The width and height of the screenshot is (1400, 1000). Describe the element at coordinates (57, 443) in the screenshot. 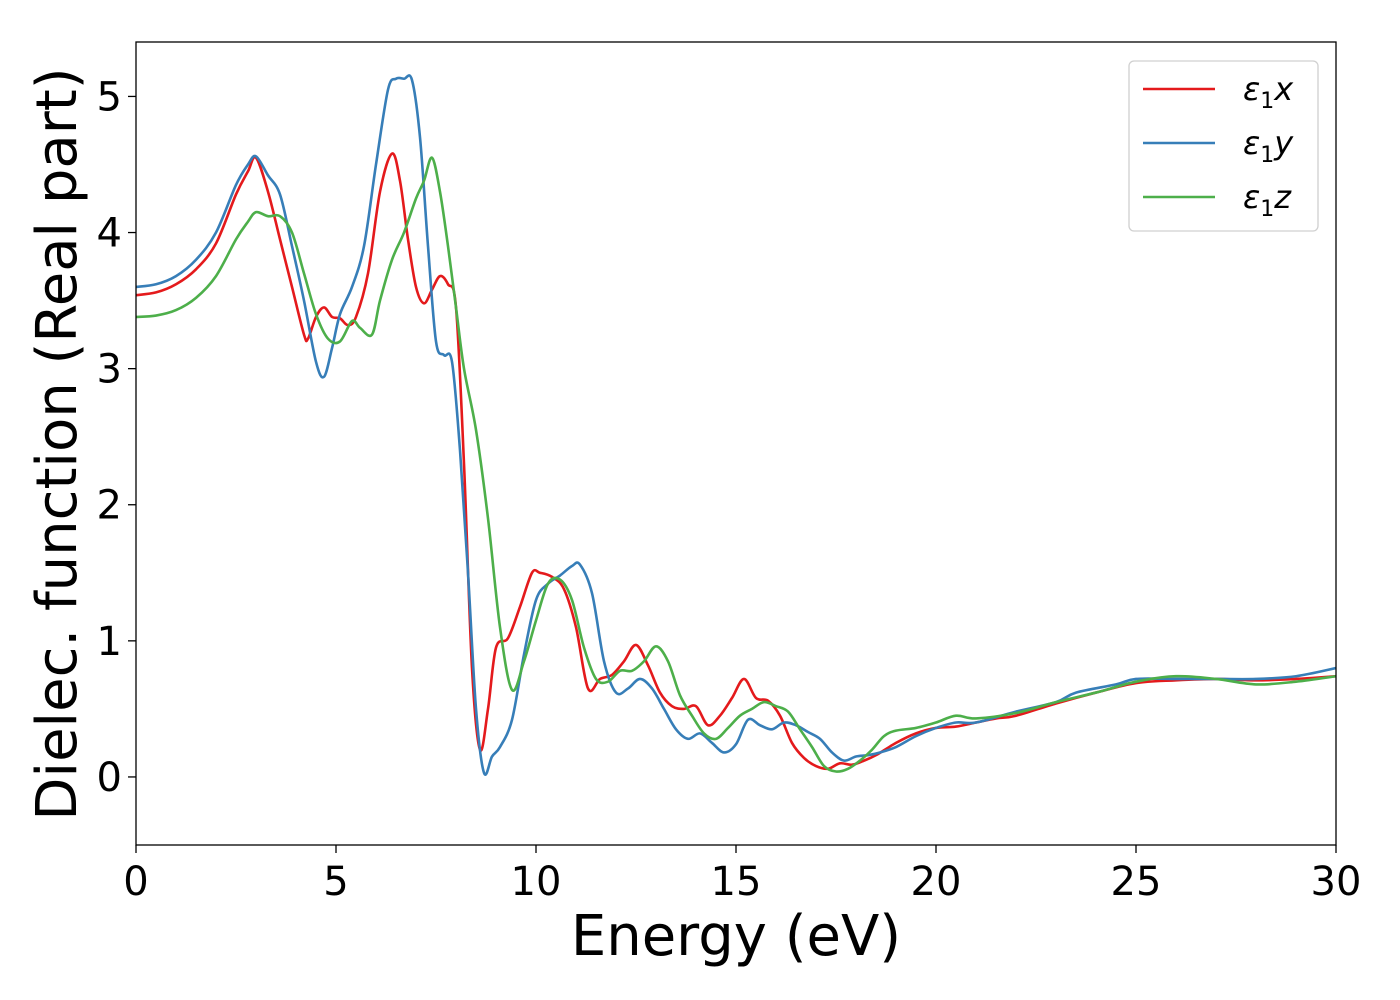

I see `y-axis-label: Dielec. function (Real part)` at that location.